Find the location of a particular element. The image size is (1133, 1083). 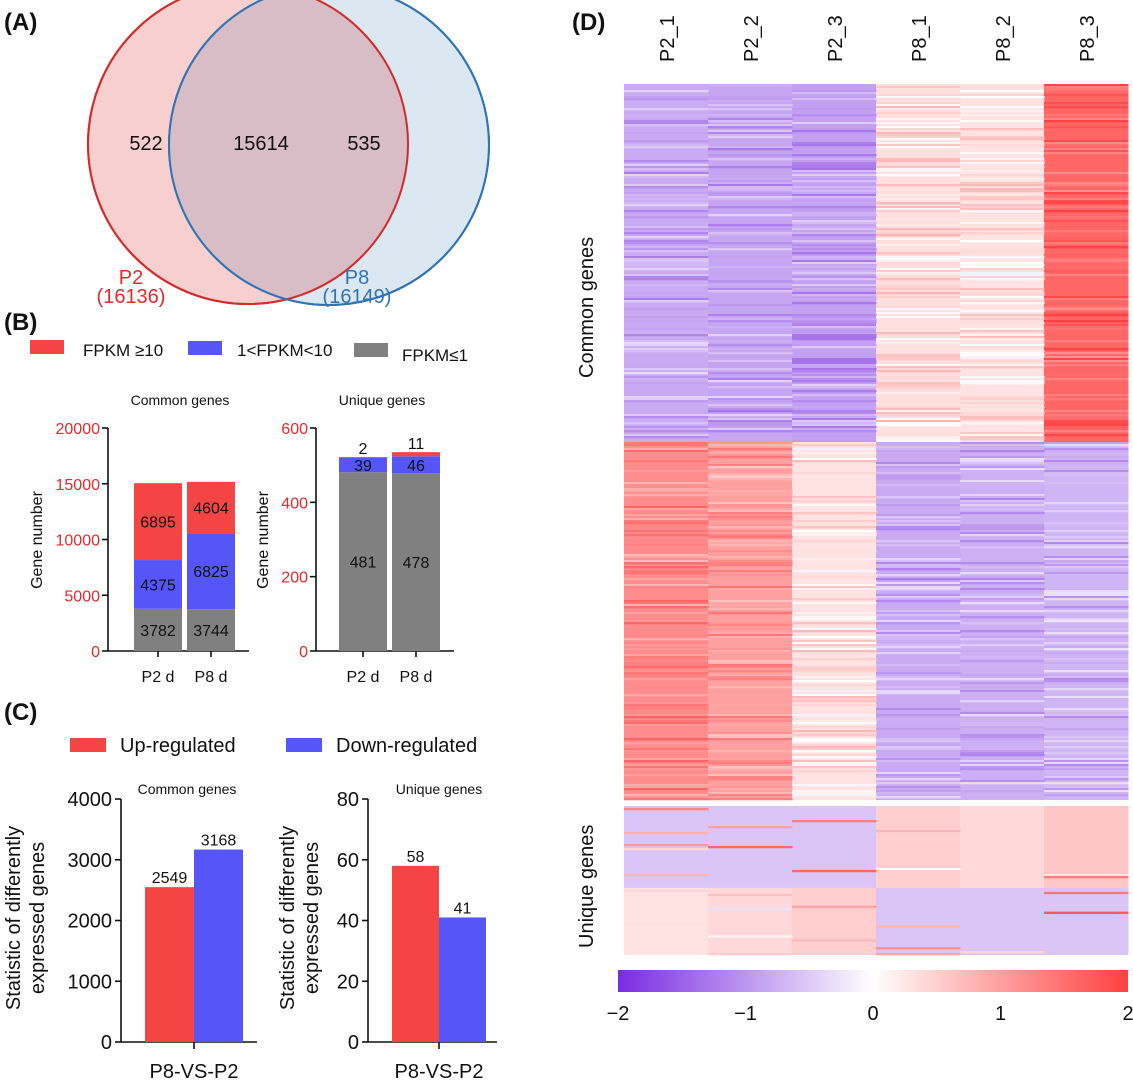

legend-b-swatch-mid is located at coordinates (205, 348).